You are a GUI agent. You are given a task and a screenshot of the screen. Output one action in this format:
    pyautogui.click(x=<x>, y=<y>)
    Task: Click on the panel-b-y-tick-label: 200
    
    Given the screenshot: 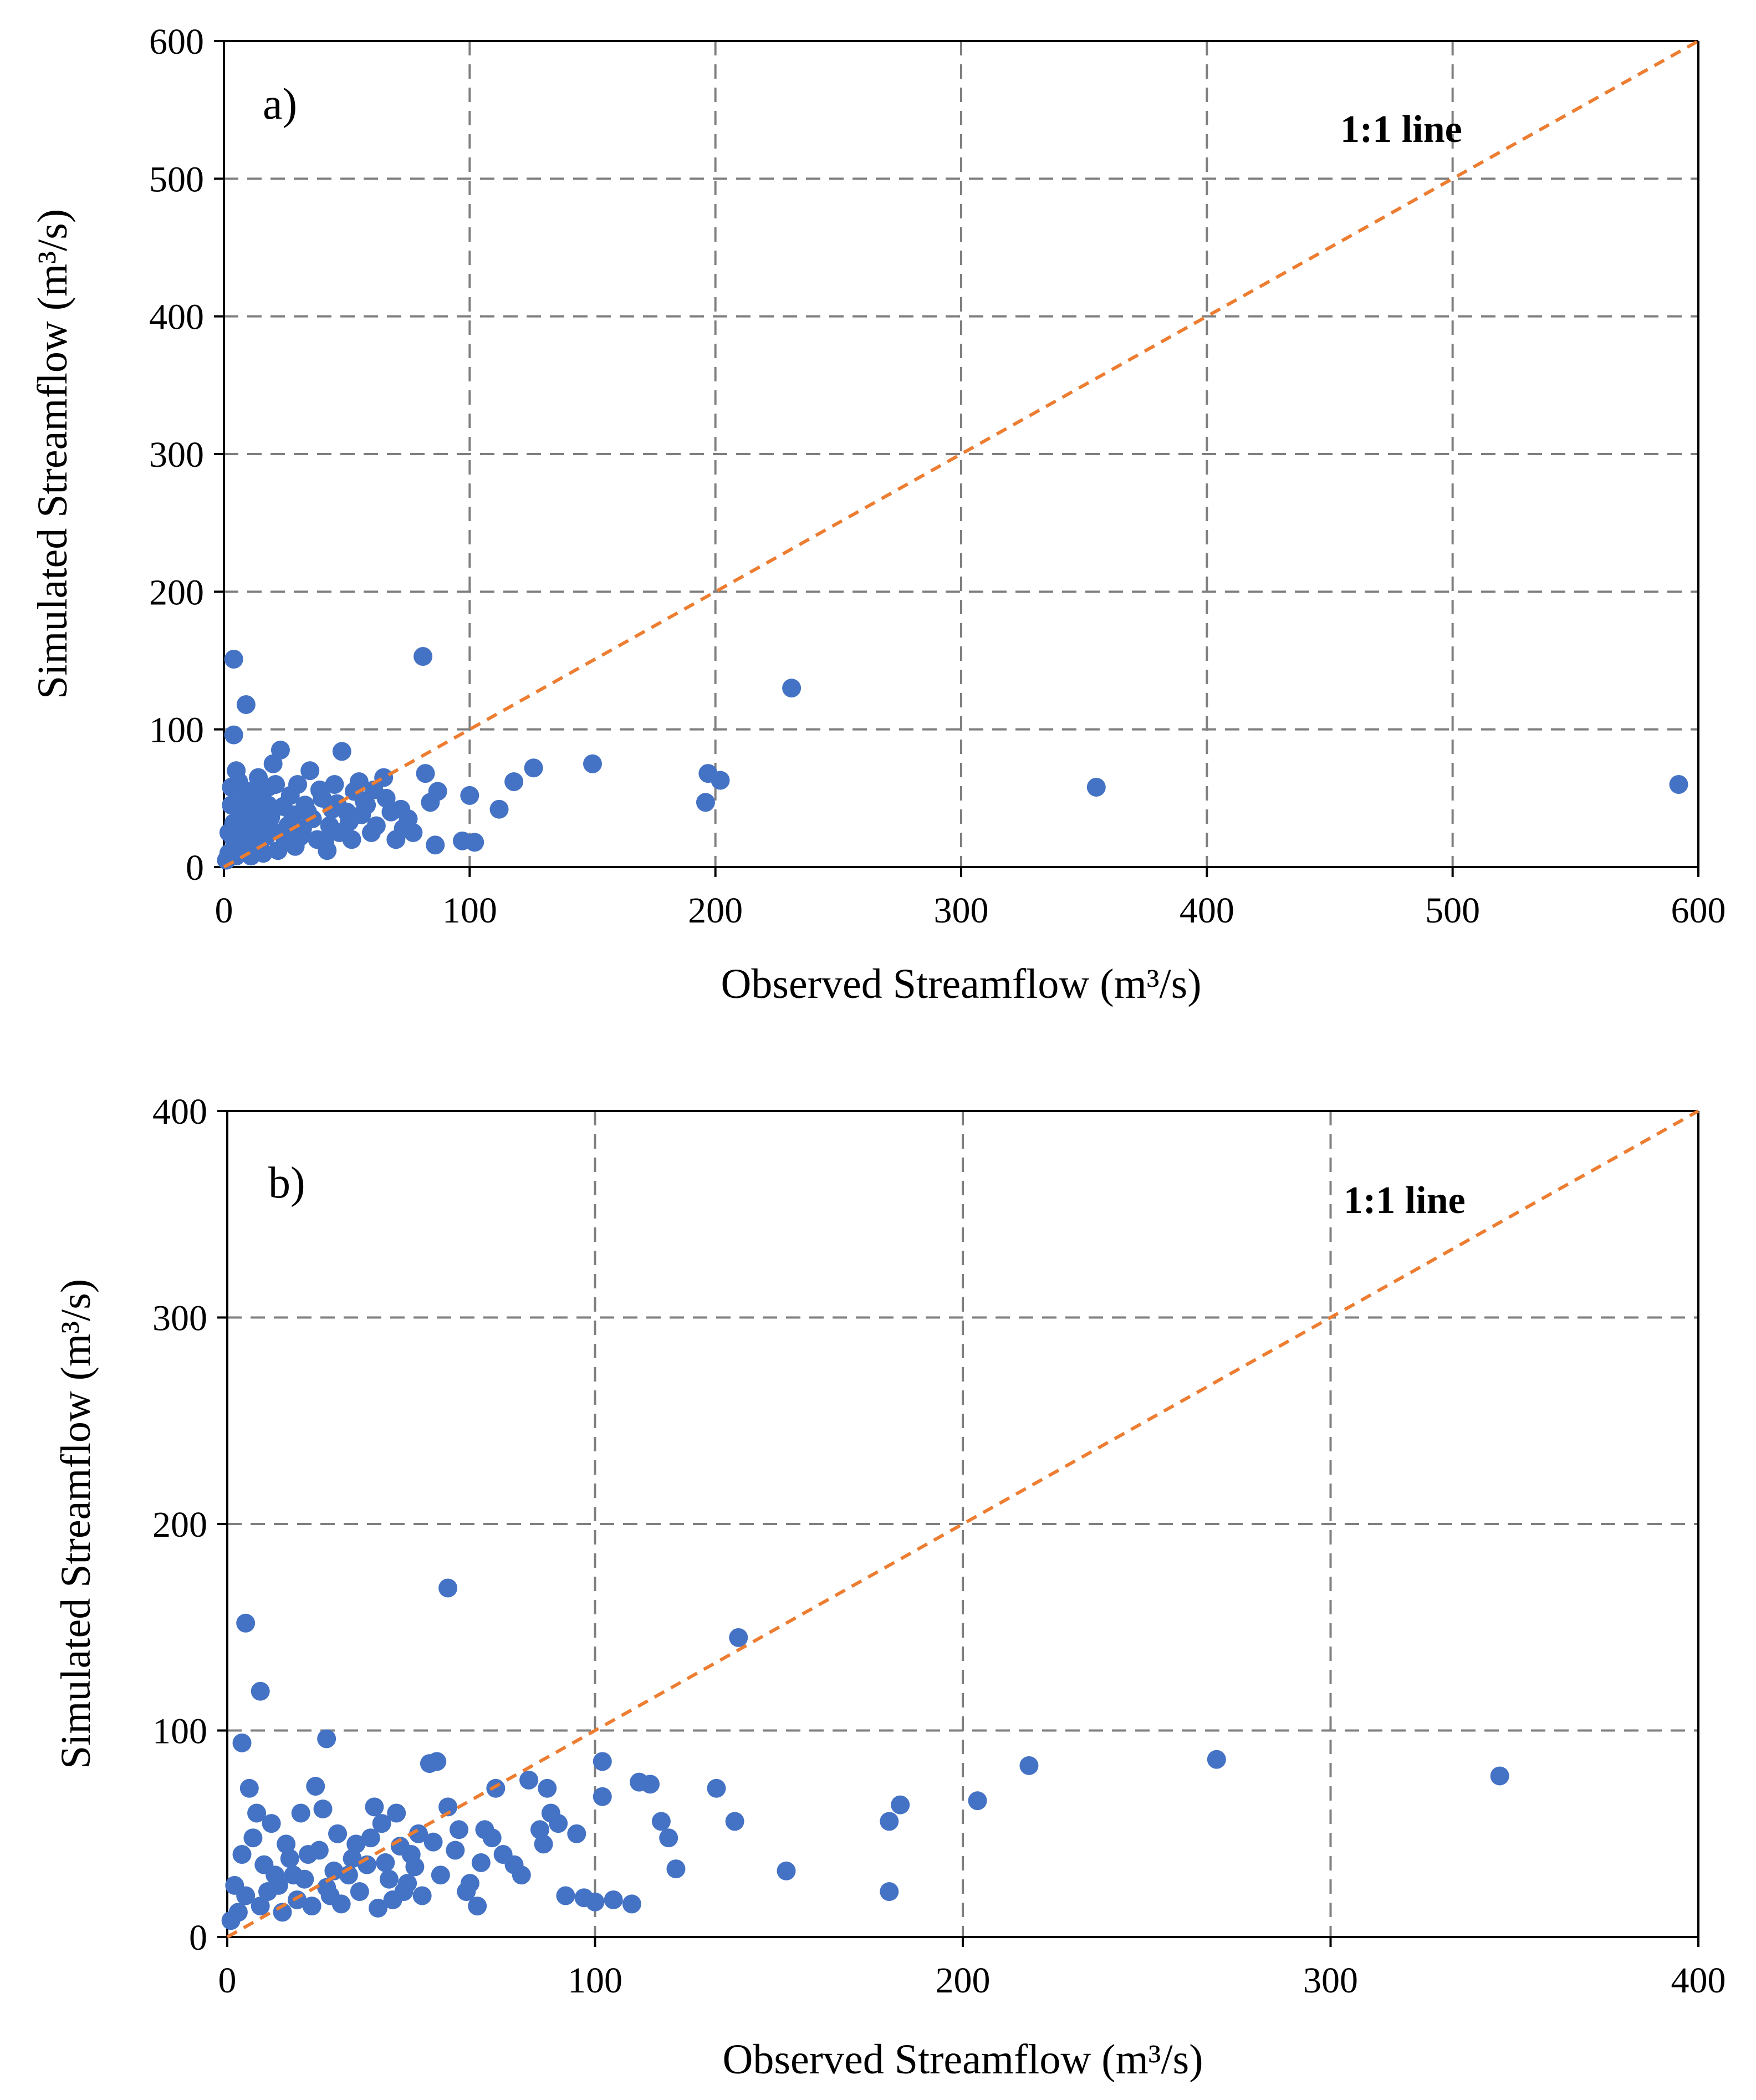 What is the action you would take?
    pyautogui.click(x=179, y=1525)
    